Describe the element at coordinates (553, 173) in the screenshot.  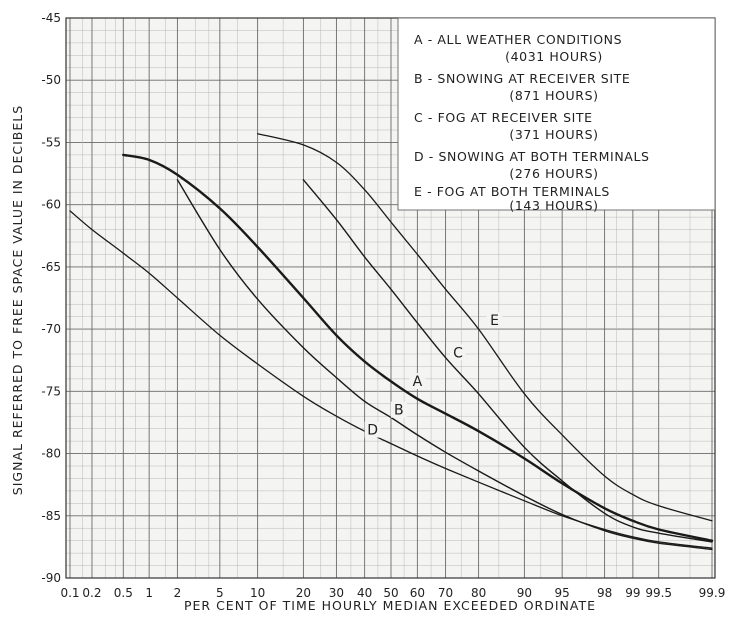
I see `legend-hours-d: (276 HOURS)` at that location.